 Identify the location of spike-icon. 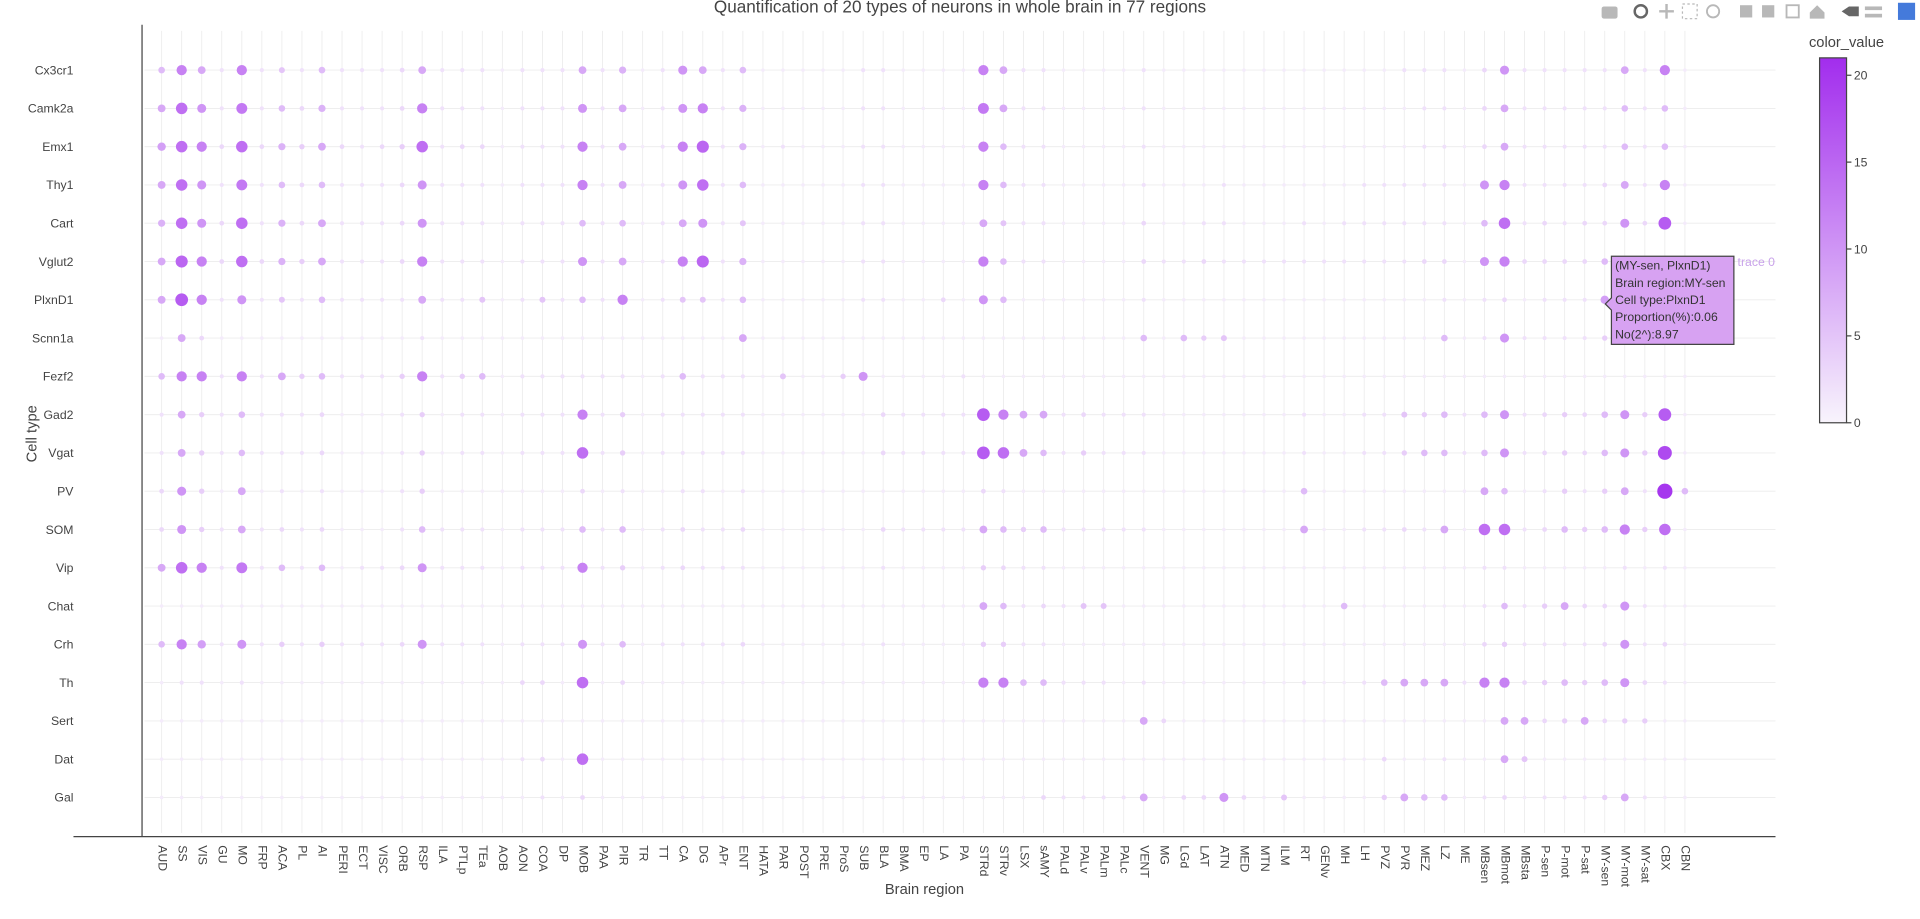
(1850, 11).